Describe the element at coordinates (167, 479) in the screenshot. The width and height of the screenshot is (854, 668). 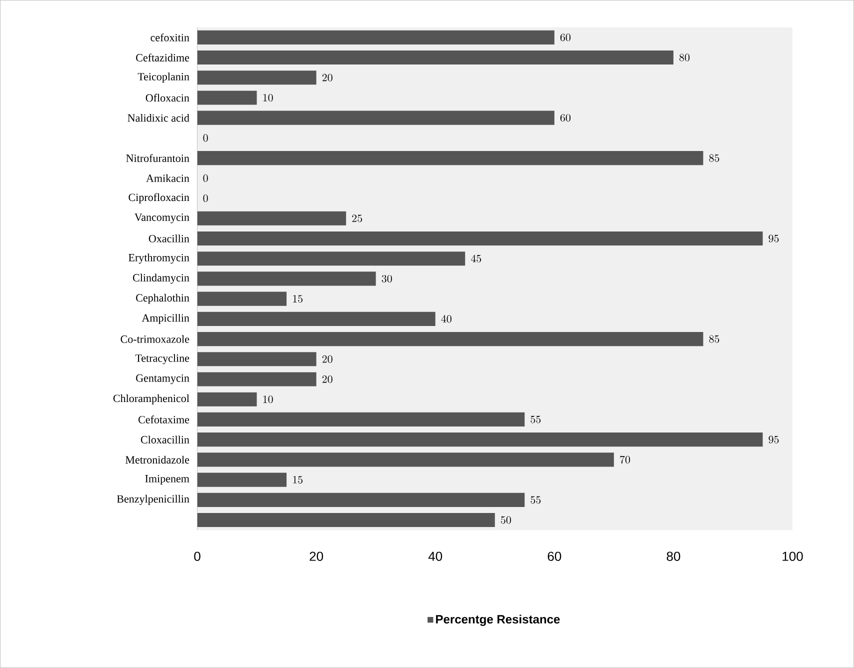
I see `y-tick-label: Imipenem` at that location.